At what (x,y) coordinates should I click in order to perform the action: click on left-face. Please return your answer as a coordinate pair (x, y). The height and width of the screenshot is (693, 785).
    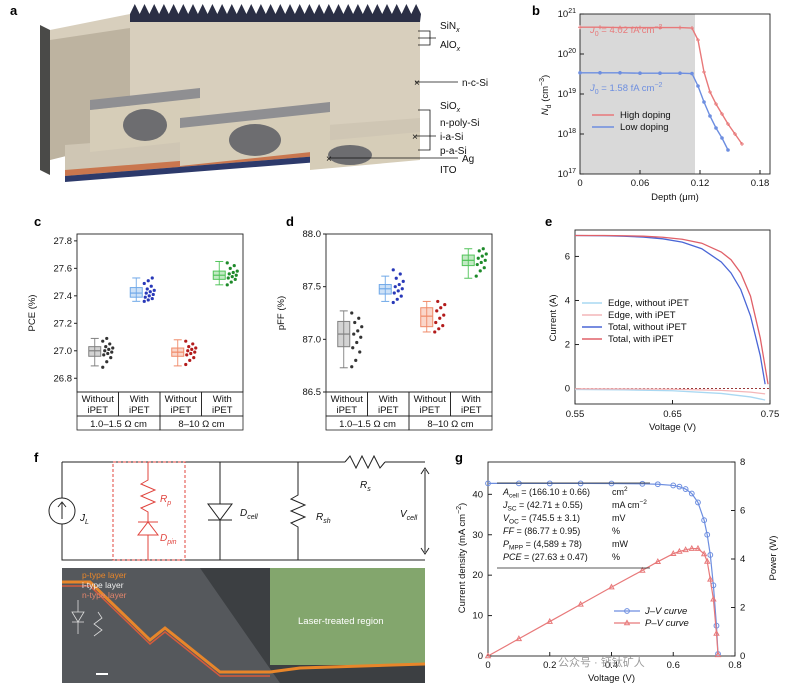
    Looking at the image, I should click on (45, 100).